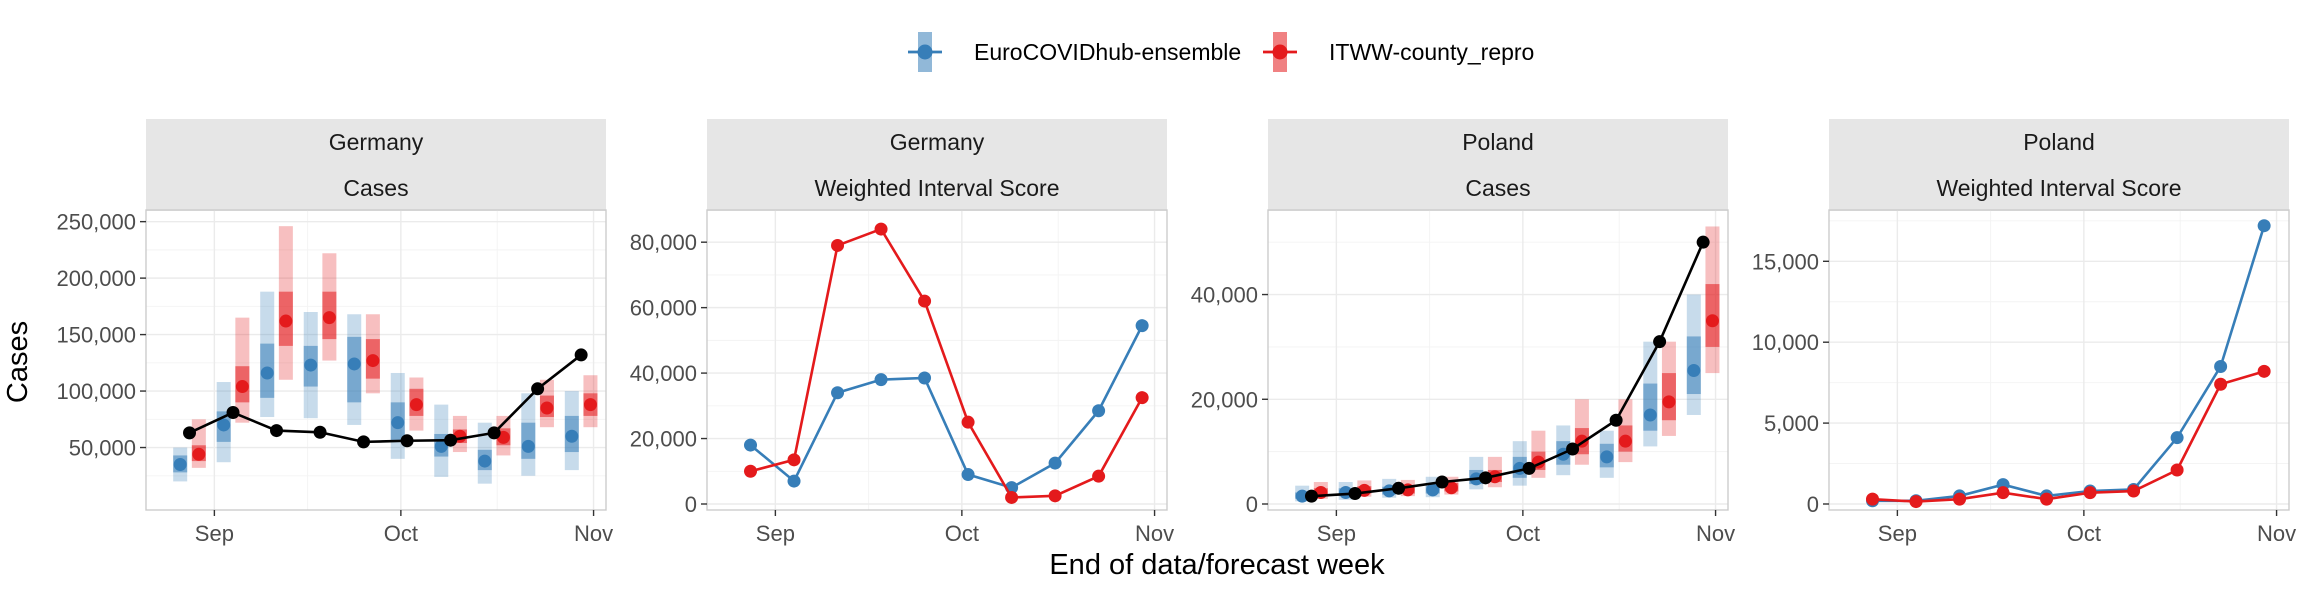  What do you see at coordinates (1785, 261) in the screenshot?
I see `y-tick-label: 15,000` at bounding box center [1785, 261].